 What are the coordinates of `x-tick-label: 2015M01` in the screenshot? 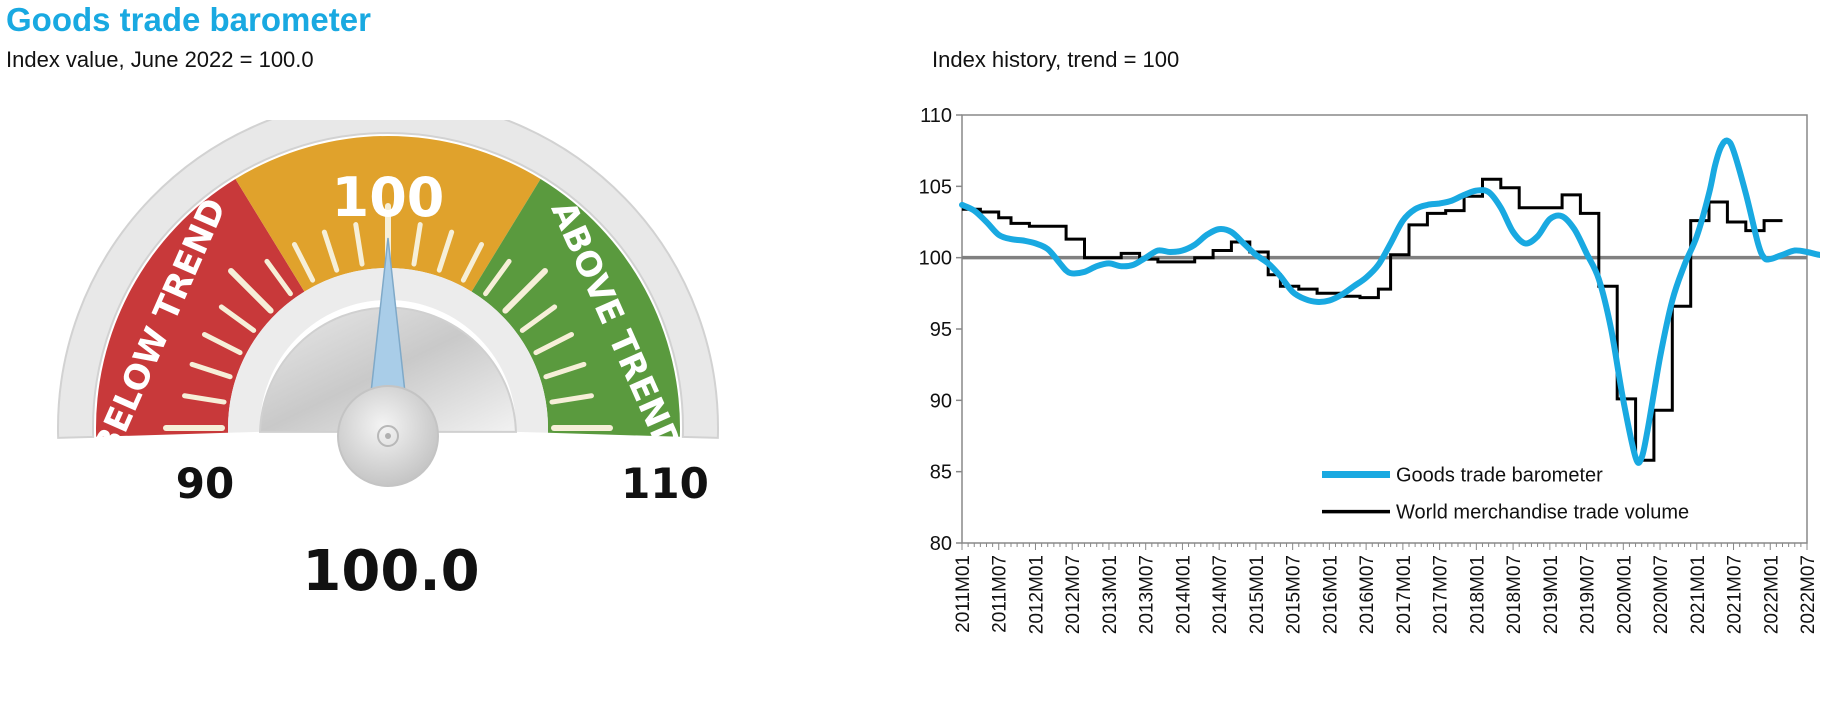 It's located at (1257, 594).